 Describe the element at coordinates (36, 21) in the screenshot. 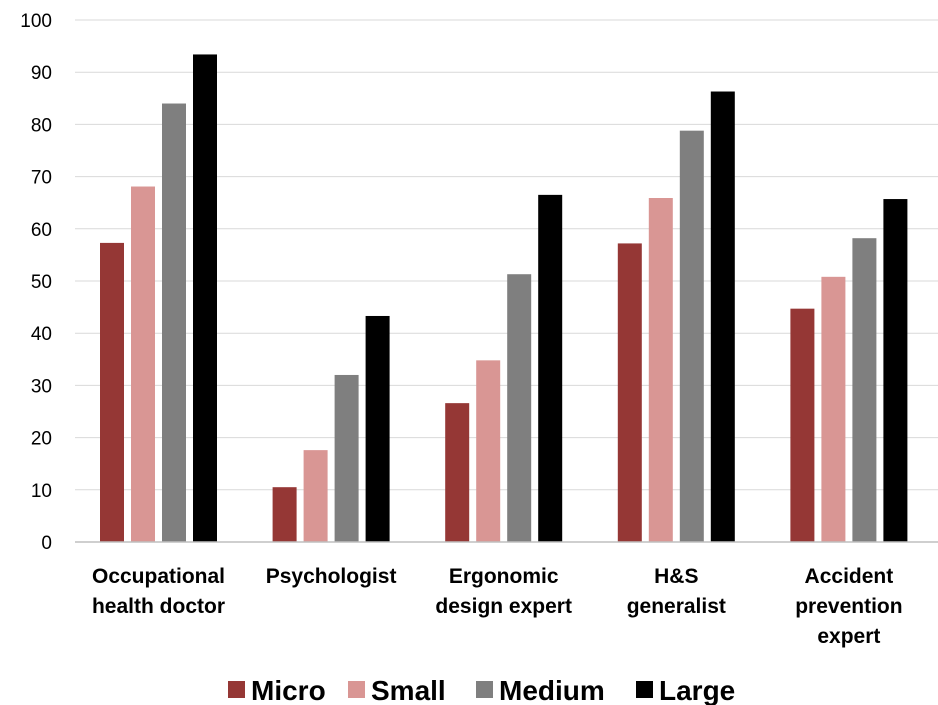

I see `y-tick-label: 100` at that location.